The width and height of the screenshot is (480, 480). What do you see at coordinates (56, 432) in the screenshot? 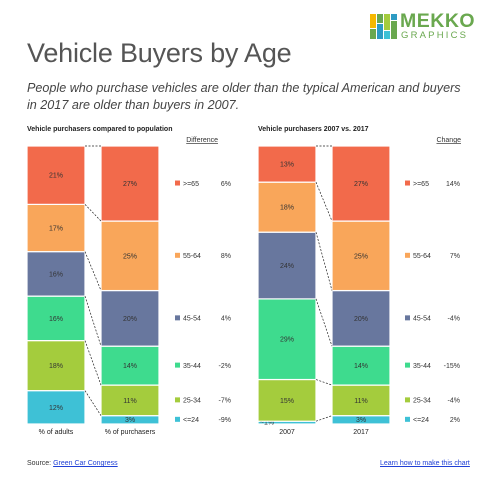
I see `category-label: % of adults` at bounding box center [56, 432].